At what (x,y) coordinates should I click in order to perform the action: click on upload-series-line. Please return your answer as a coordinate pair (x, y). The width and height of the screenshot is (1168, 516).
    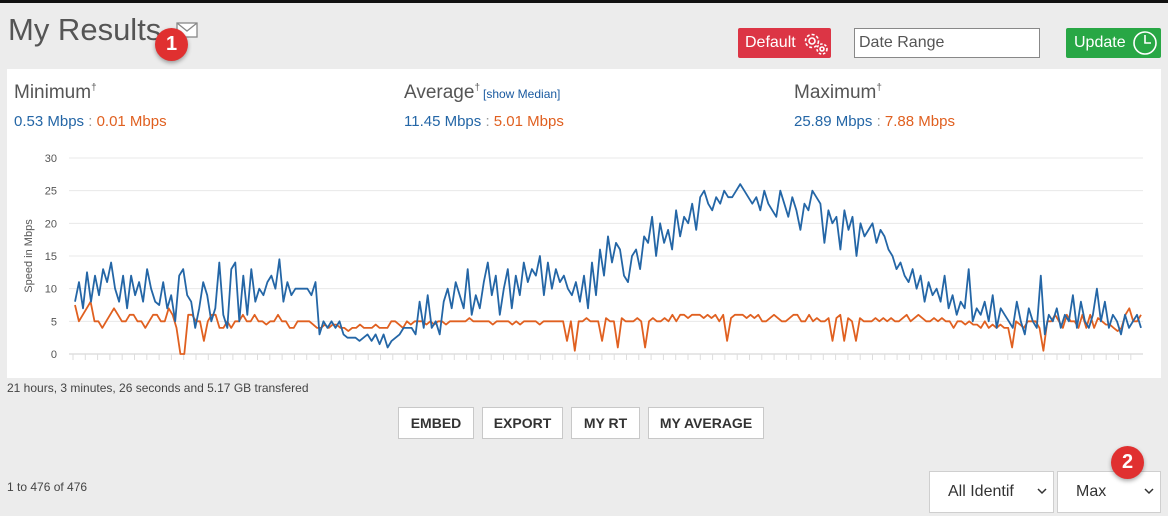
    Looking at the image, I should click on (608, 327).